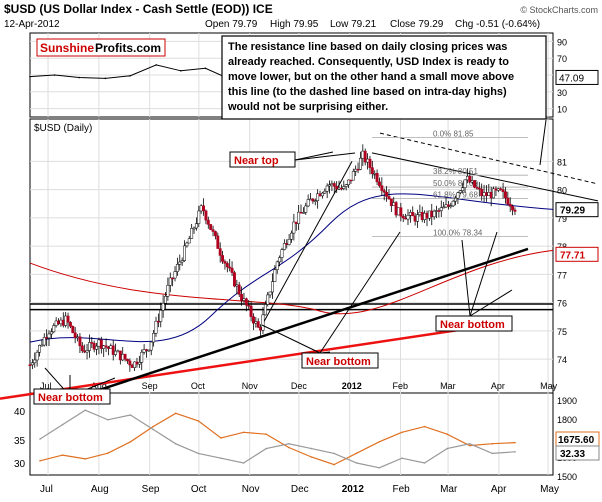 Image resolution: width=602 pixels, height=502 pixels. I want to click on comp-left-tick: 30, so click(20, 464).